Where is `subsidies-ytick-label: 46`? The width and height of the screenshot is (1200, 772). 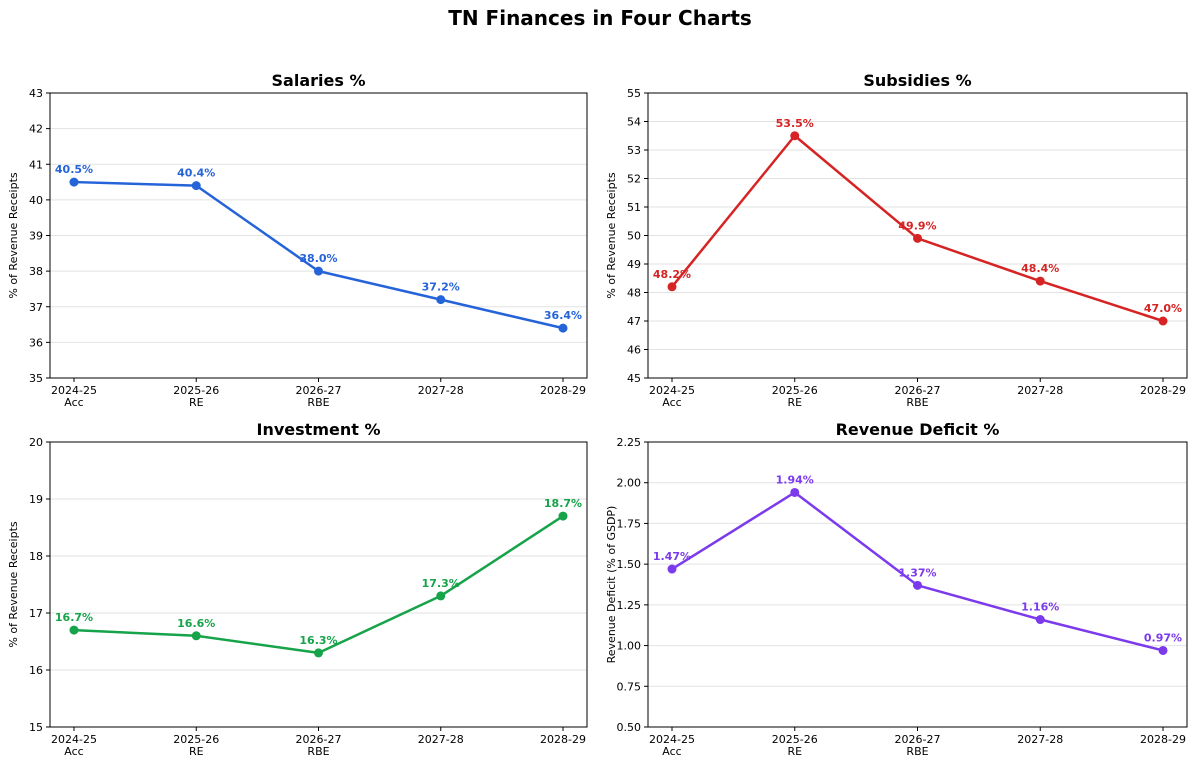
subsidies-ytick-label: 46 is located at coordinates (634, 350).